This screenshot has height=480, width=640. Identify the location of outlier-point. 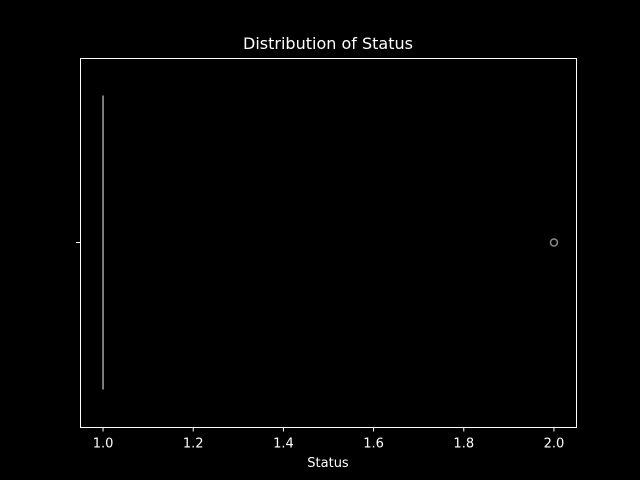
(554, 242).